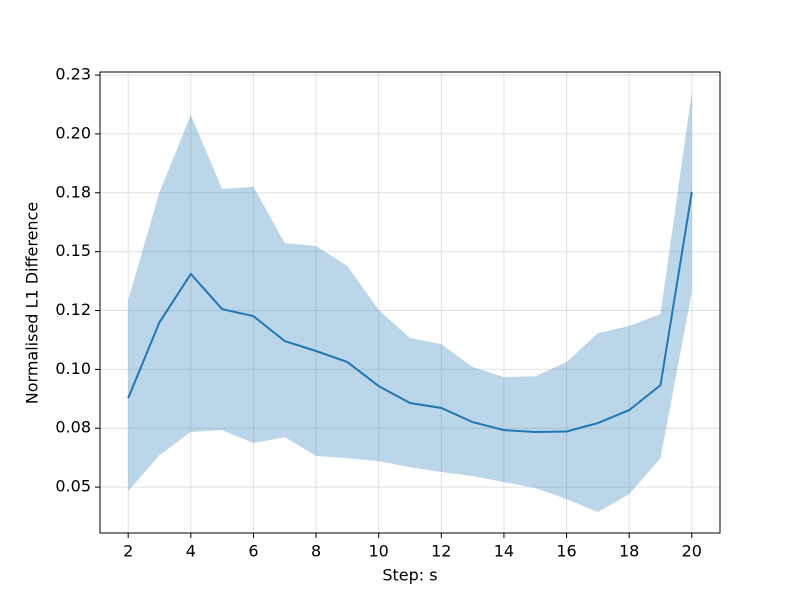 Image resolution: width=800 pixels, height=600 pixels. What do you see at coordinates (73, 191) in the screenshot?
I see `y-tick-label: 0.18` at bounding box center [73, 191].